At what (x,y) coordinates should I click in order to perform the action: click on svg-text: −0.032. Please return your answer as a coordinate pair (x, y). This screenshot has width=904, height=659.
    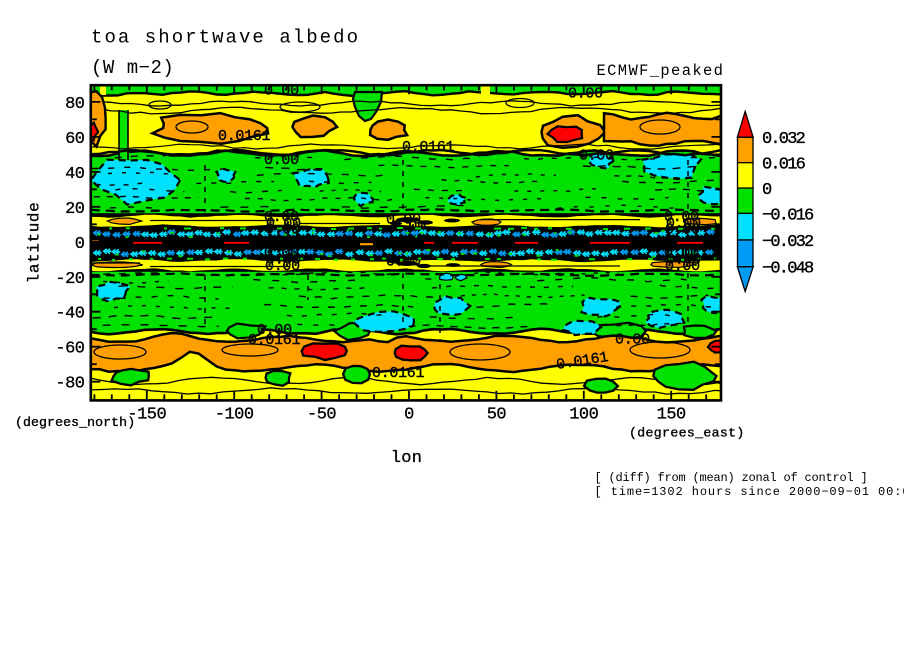
    Looking at the image, I should click on (787, 242).